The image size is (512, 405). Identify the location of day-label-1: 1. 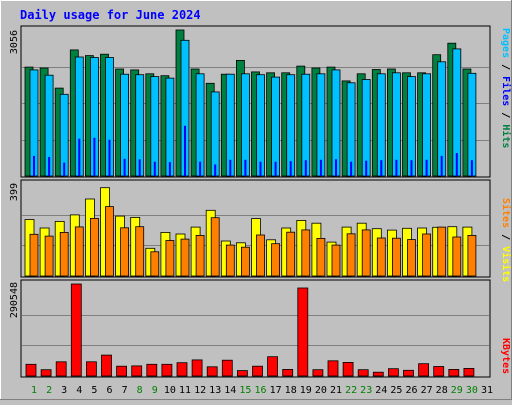
(34, 390).